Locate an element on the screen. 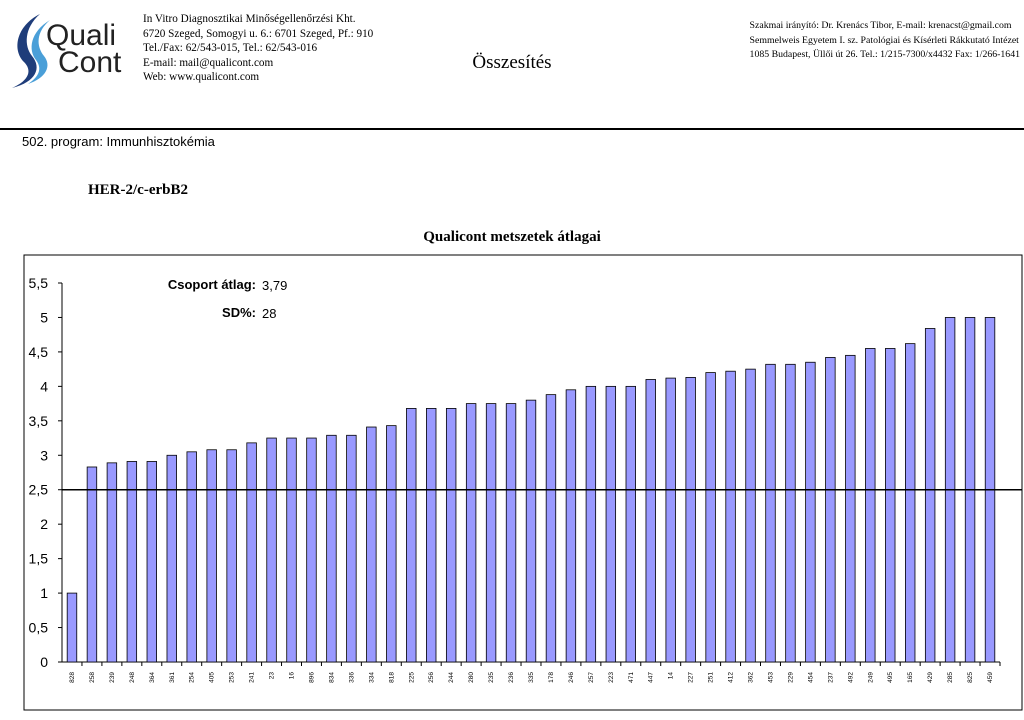 This screenshot has height=720, width=1024. x-tick-label: 249 is located at coordinates (870, 677).